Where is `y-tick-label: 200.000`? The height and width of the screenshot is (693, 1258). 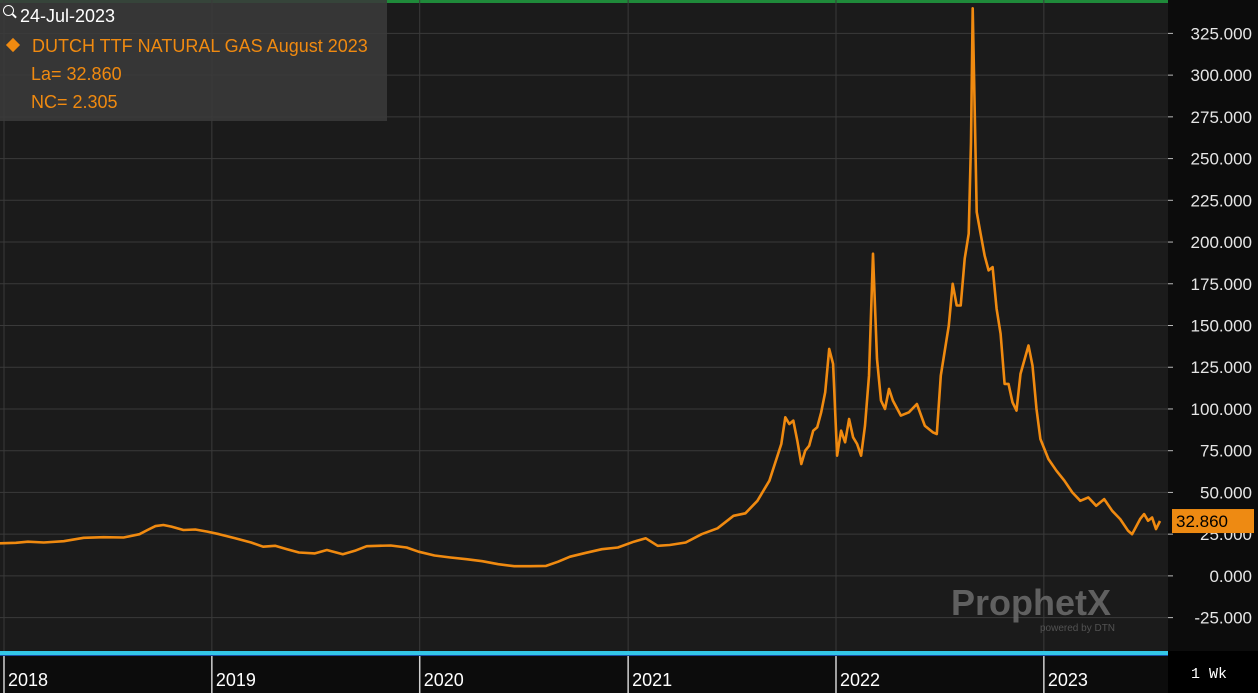
y-tick-label: 200.000 is located at coordinates (1221, 242).